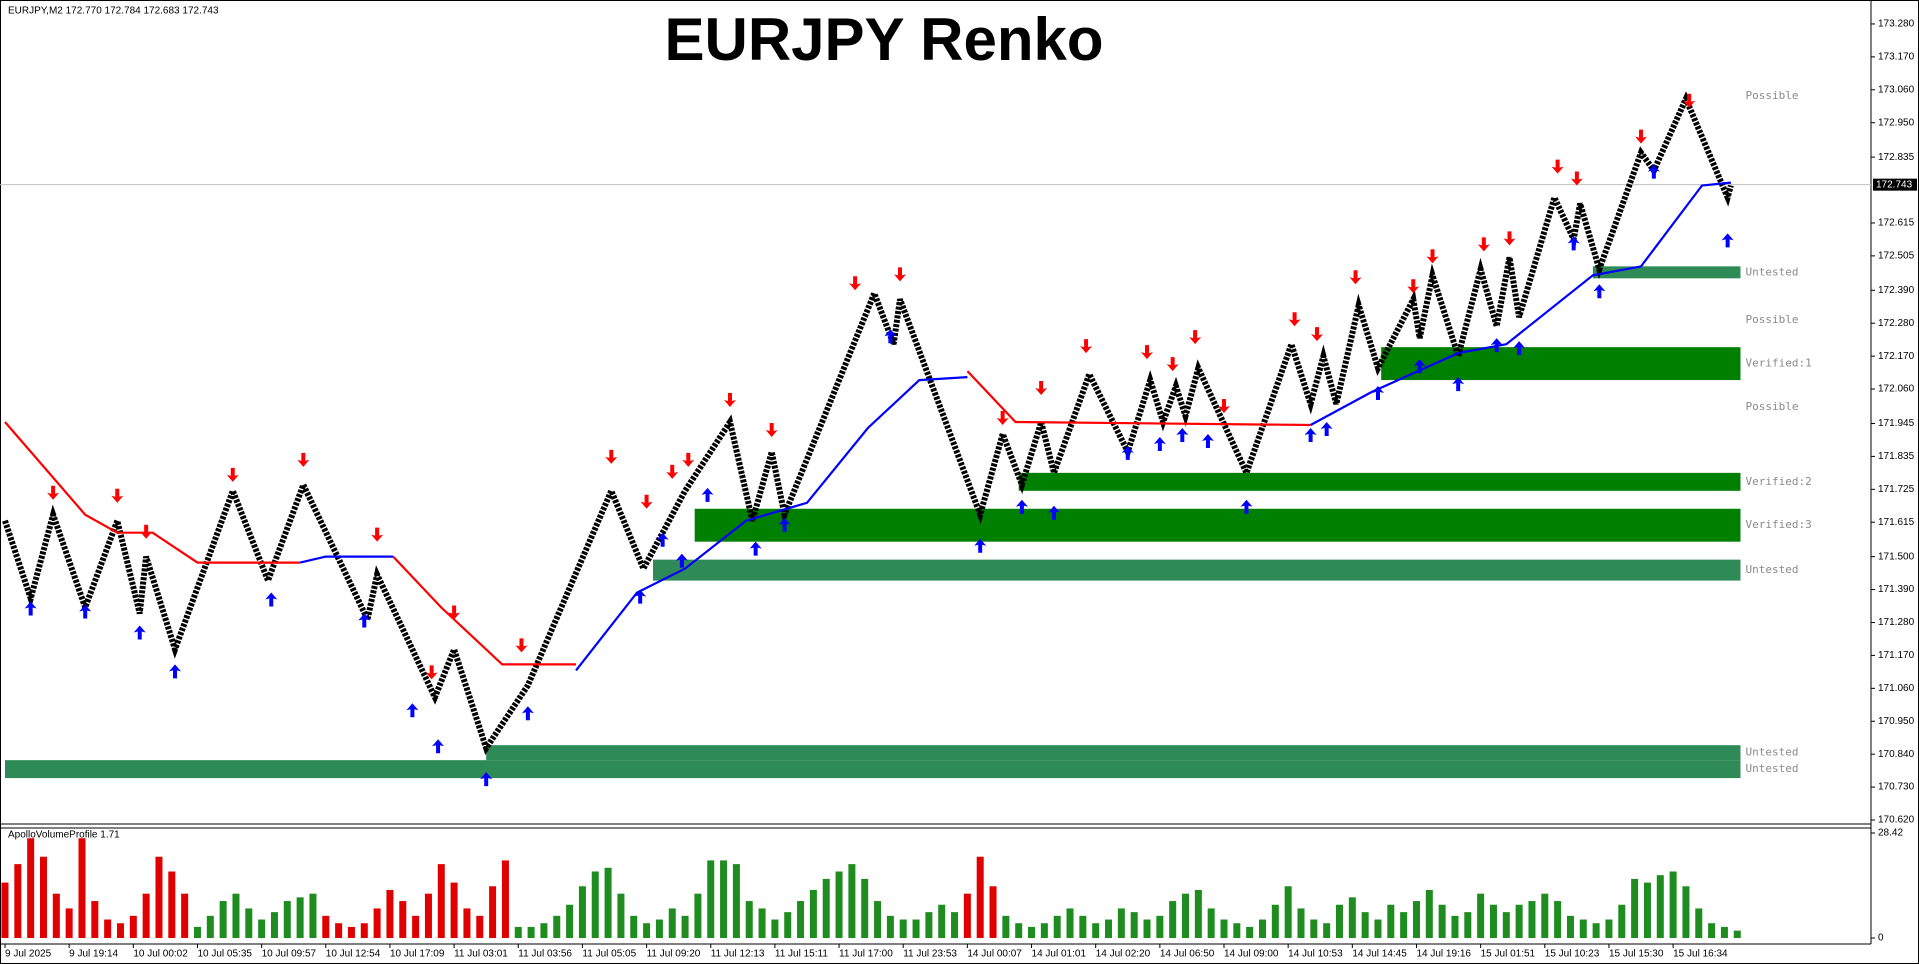 This screenshot has width=1919, height=964. What do you see at coordinates (1251, 954) in the screenshot?
I see `x-tick-label: 14 Jul 09:00` at bounding box center [1251, 954].